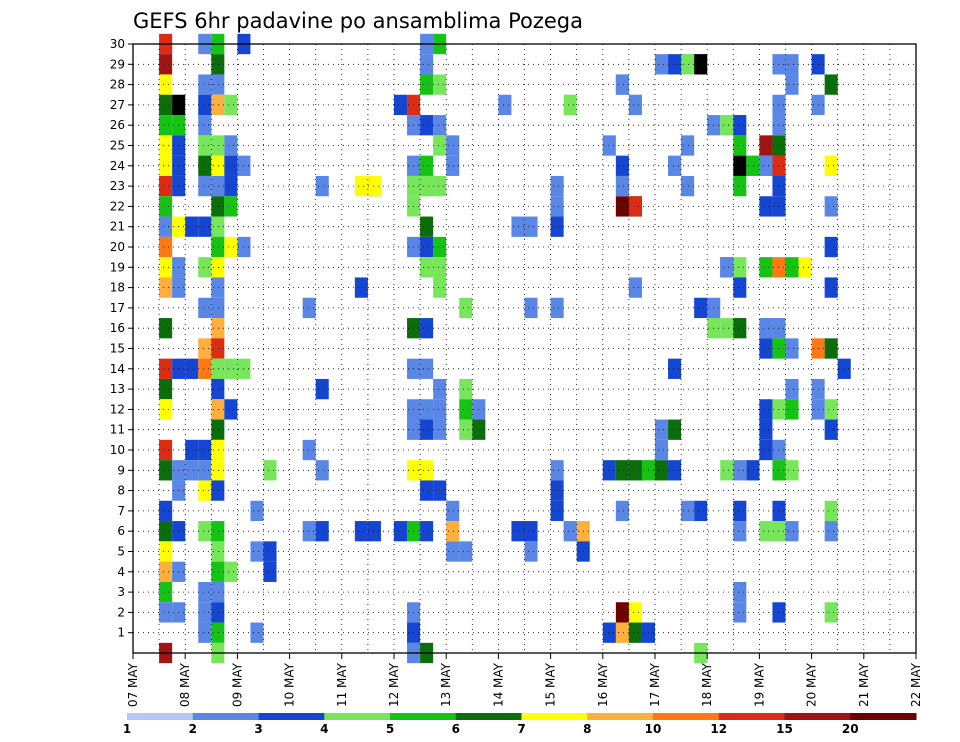  I want to click on y-tick-label: 25, so click(117, 146).